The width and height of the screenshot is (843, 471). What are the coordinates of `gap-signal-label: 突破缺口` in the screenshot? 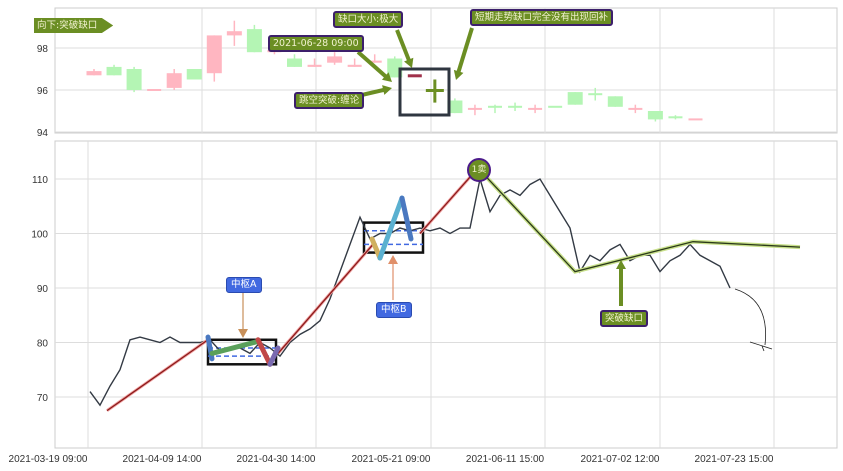 It's located at (624, 318).